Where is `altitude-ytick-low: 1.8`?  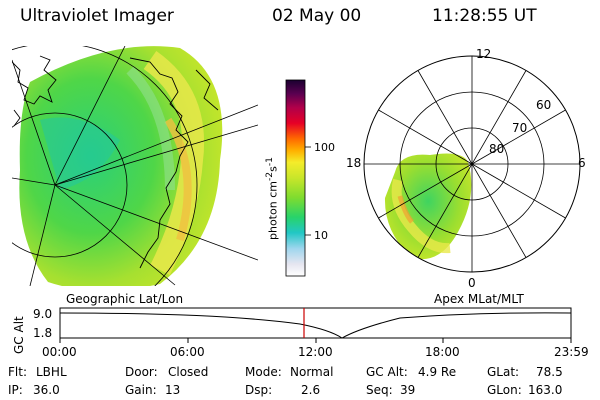
altitude-ytick-low: 1.8 is located at coordinates (43, 333).